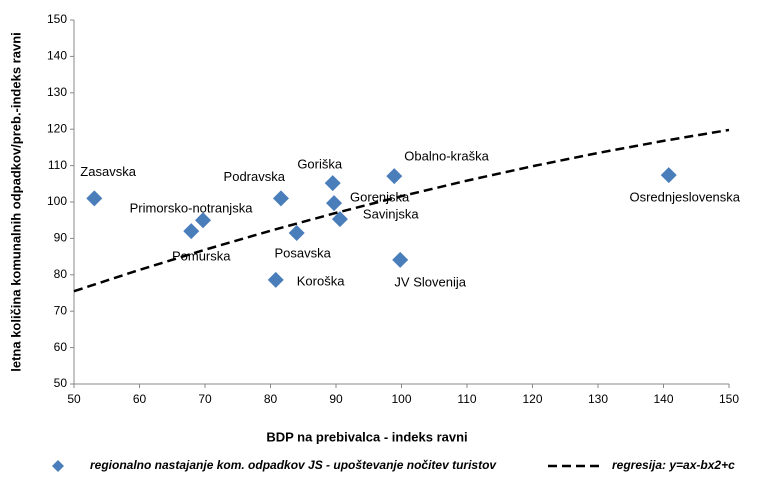 The width and height of the screenshot is (765, 482). What do you see at coordinates (140, 399) in the screenshot?
I see `x-tick-label: 60` at bounding box center [140, 399].